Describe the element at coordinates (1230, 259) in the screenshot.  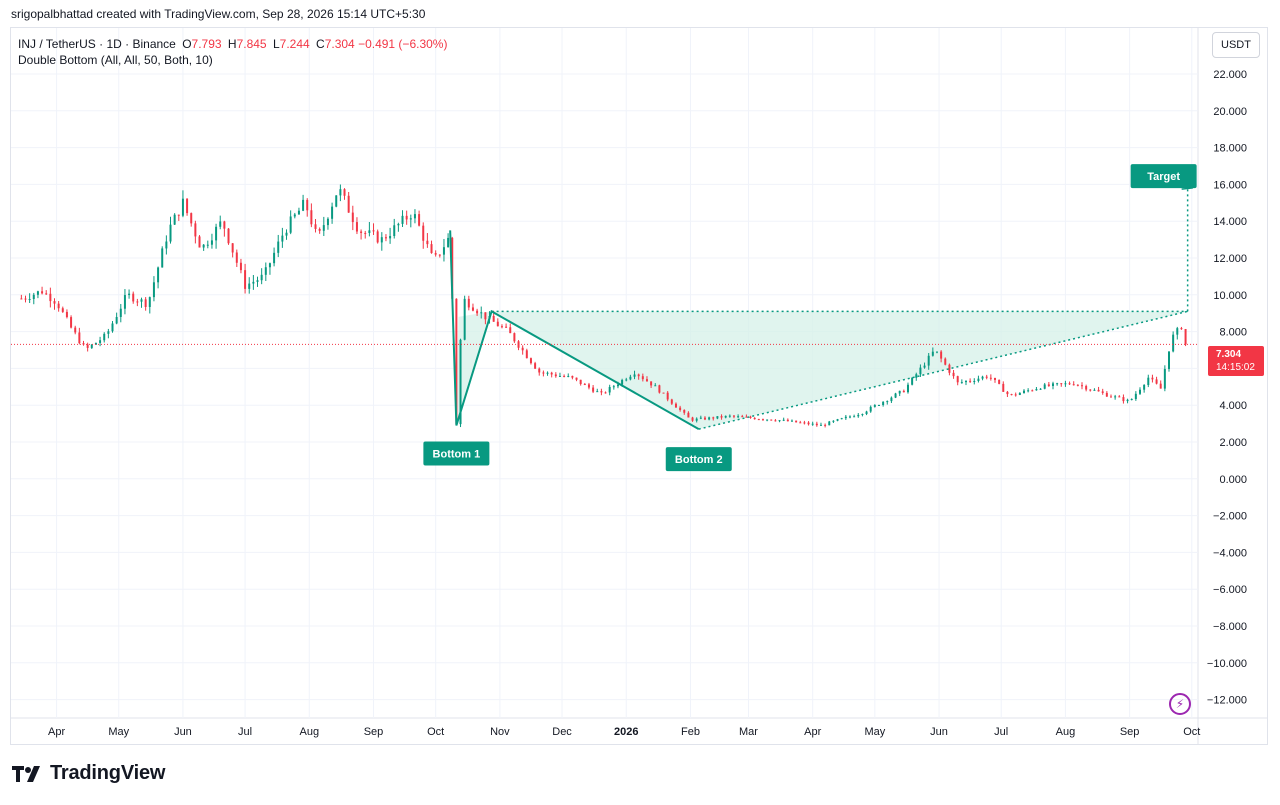
I see `y-tick-label: 12.000` at that location.